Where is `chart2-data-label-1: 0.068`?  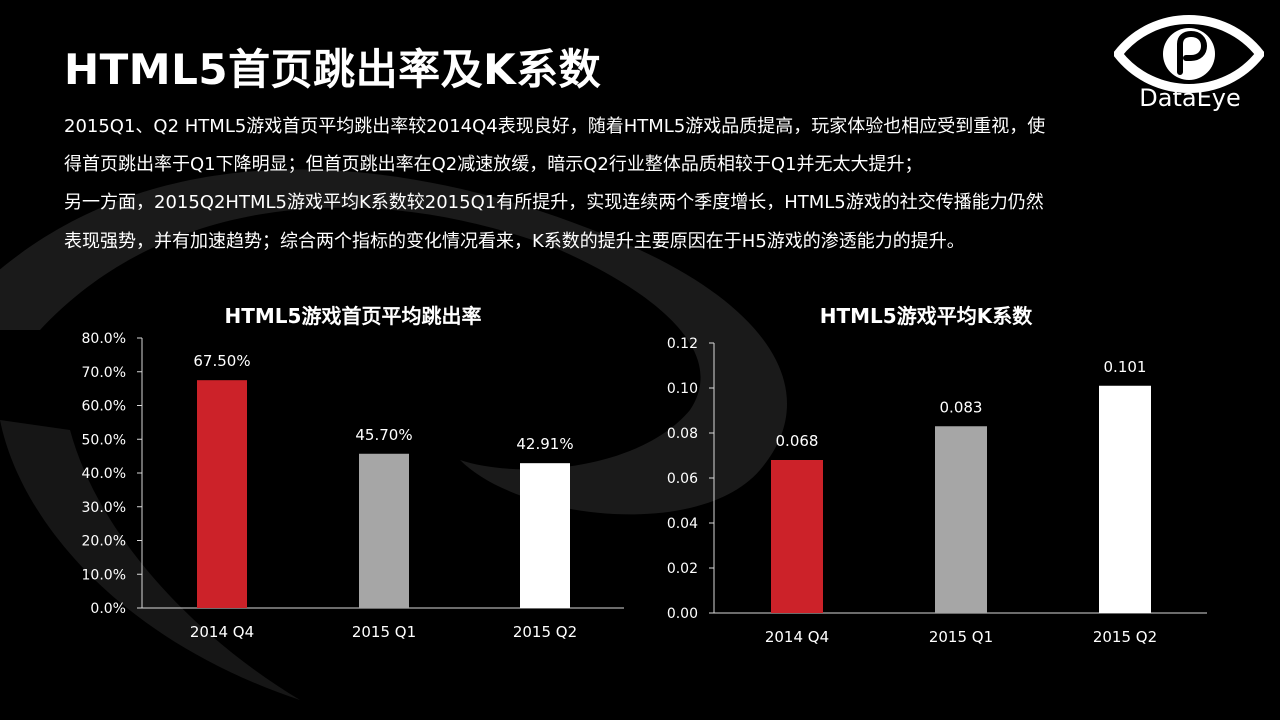
chart2-data-label-1: 0.068 is located at coordinates (797, 441).